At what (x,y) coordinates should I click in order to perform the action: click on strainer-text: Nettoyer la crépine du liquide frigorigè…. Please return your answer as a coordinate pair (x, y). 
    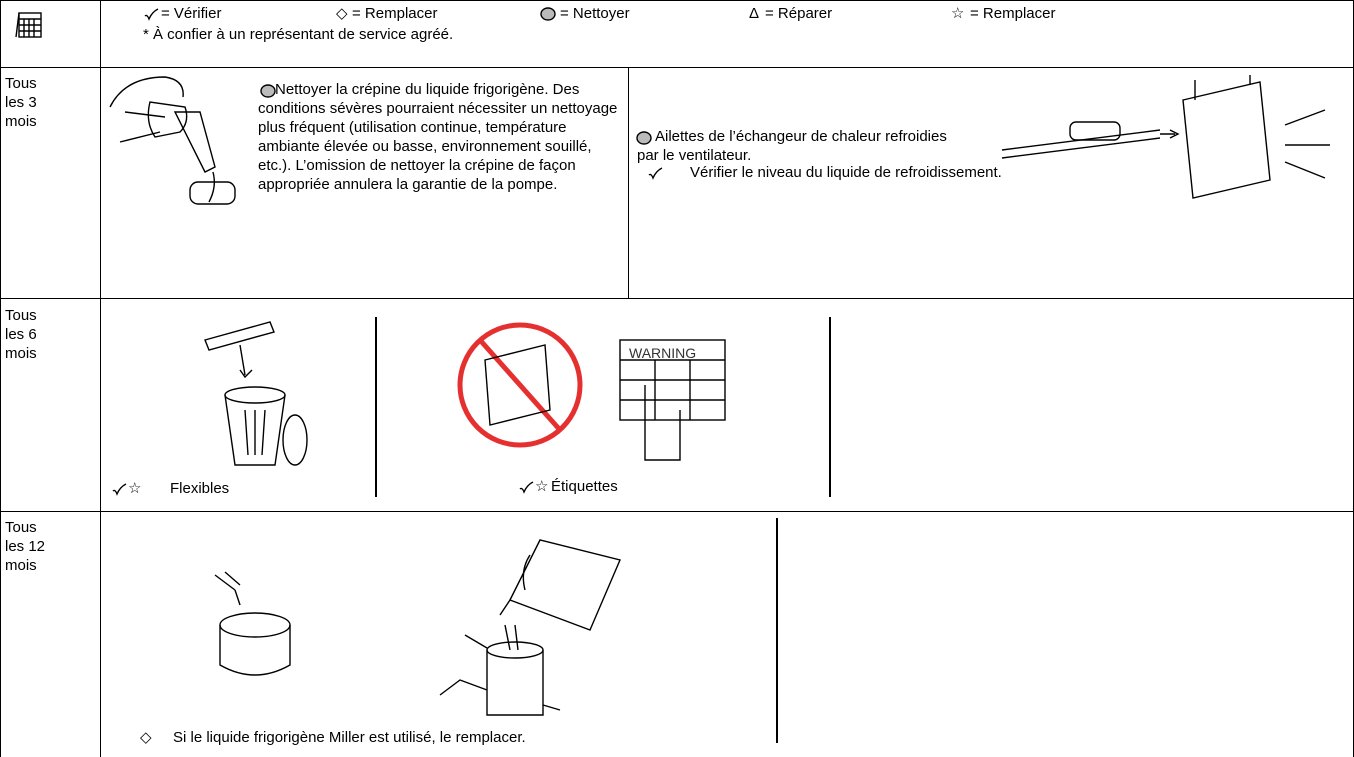
    Looking at the image, I should click on (438, 137).